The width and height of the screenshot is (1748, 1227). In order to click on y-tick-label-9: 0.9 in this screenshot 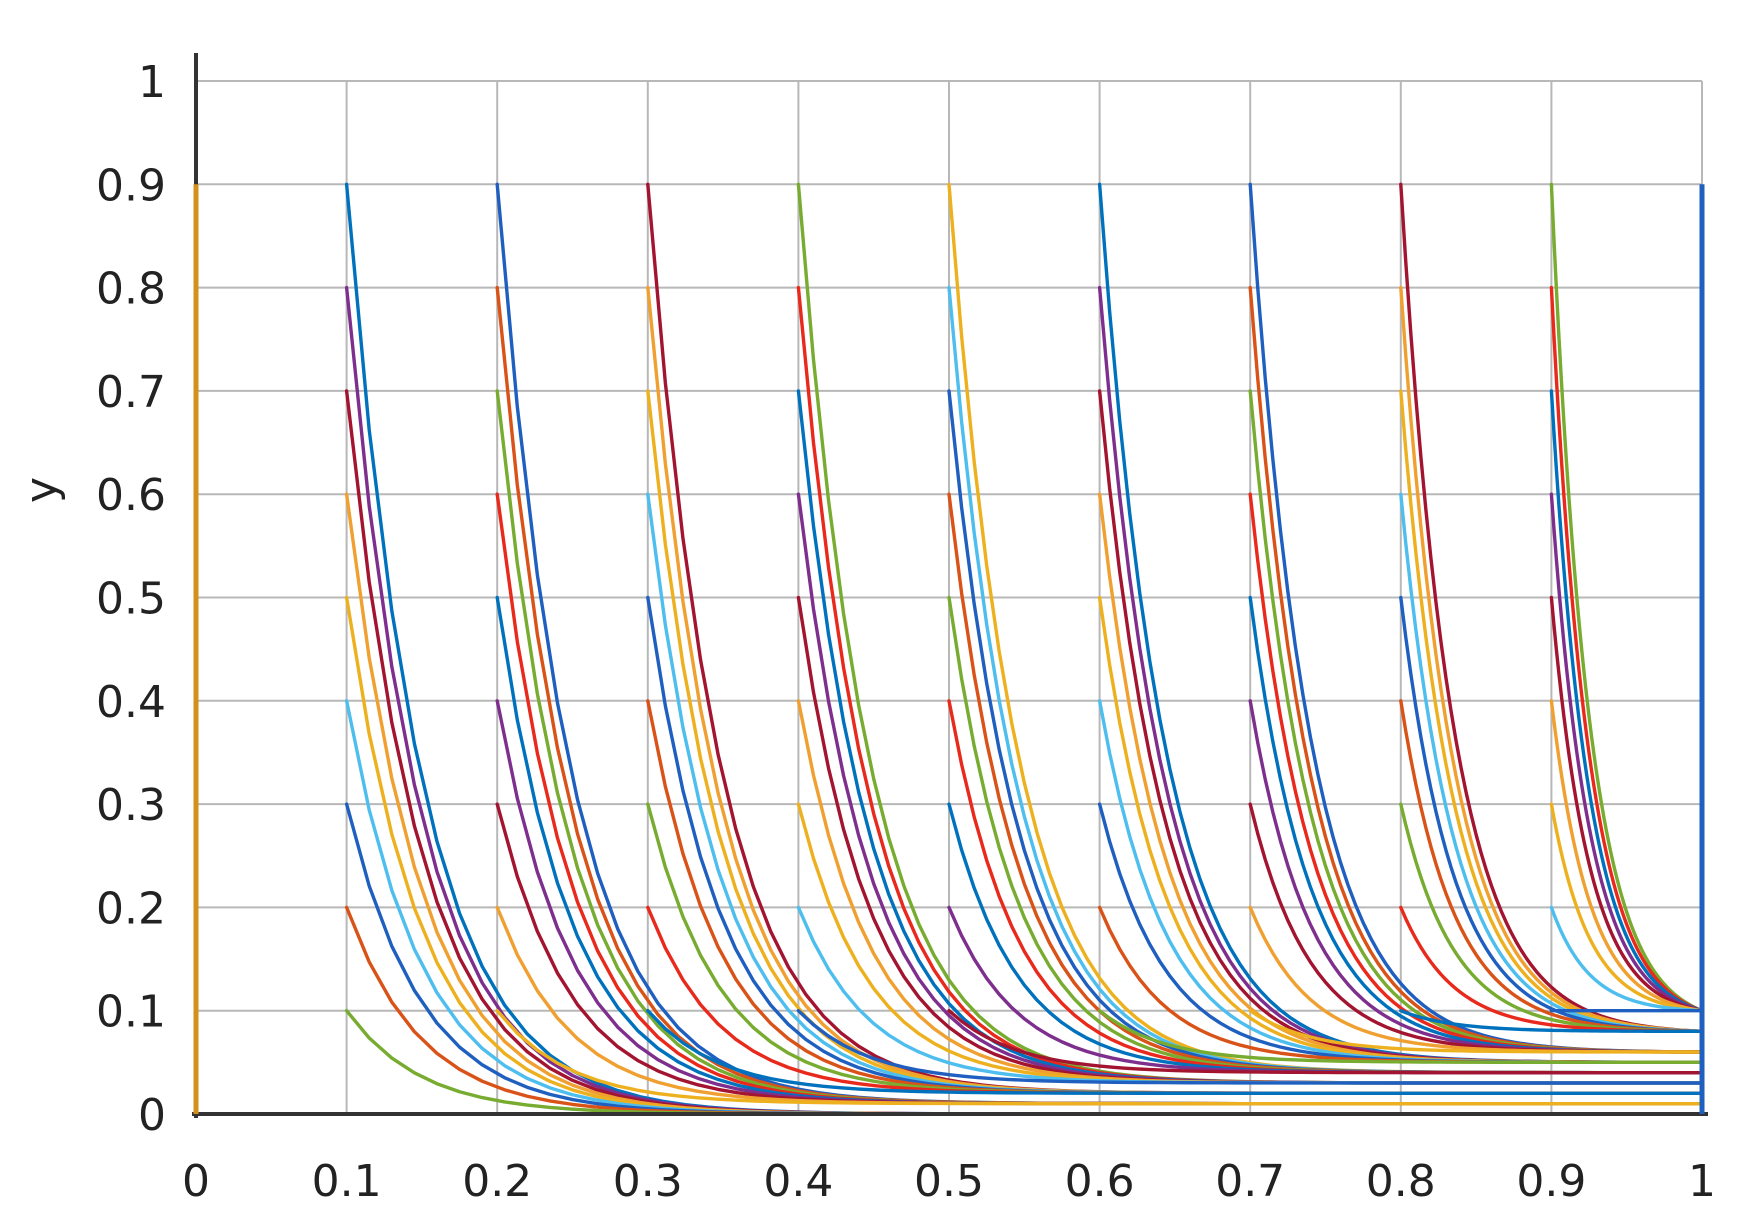, I will do `click(131, 185)`.